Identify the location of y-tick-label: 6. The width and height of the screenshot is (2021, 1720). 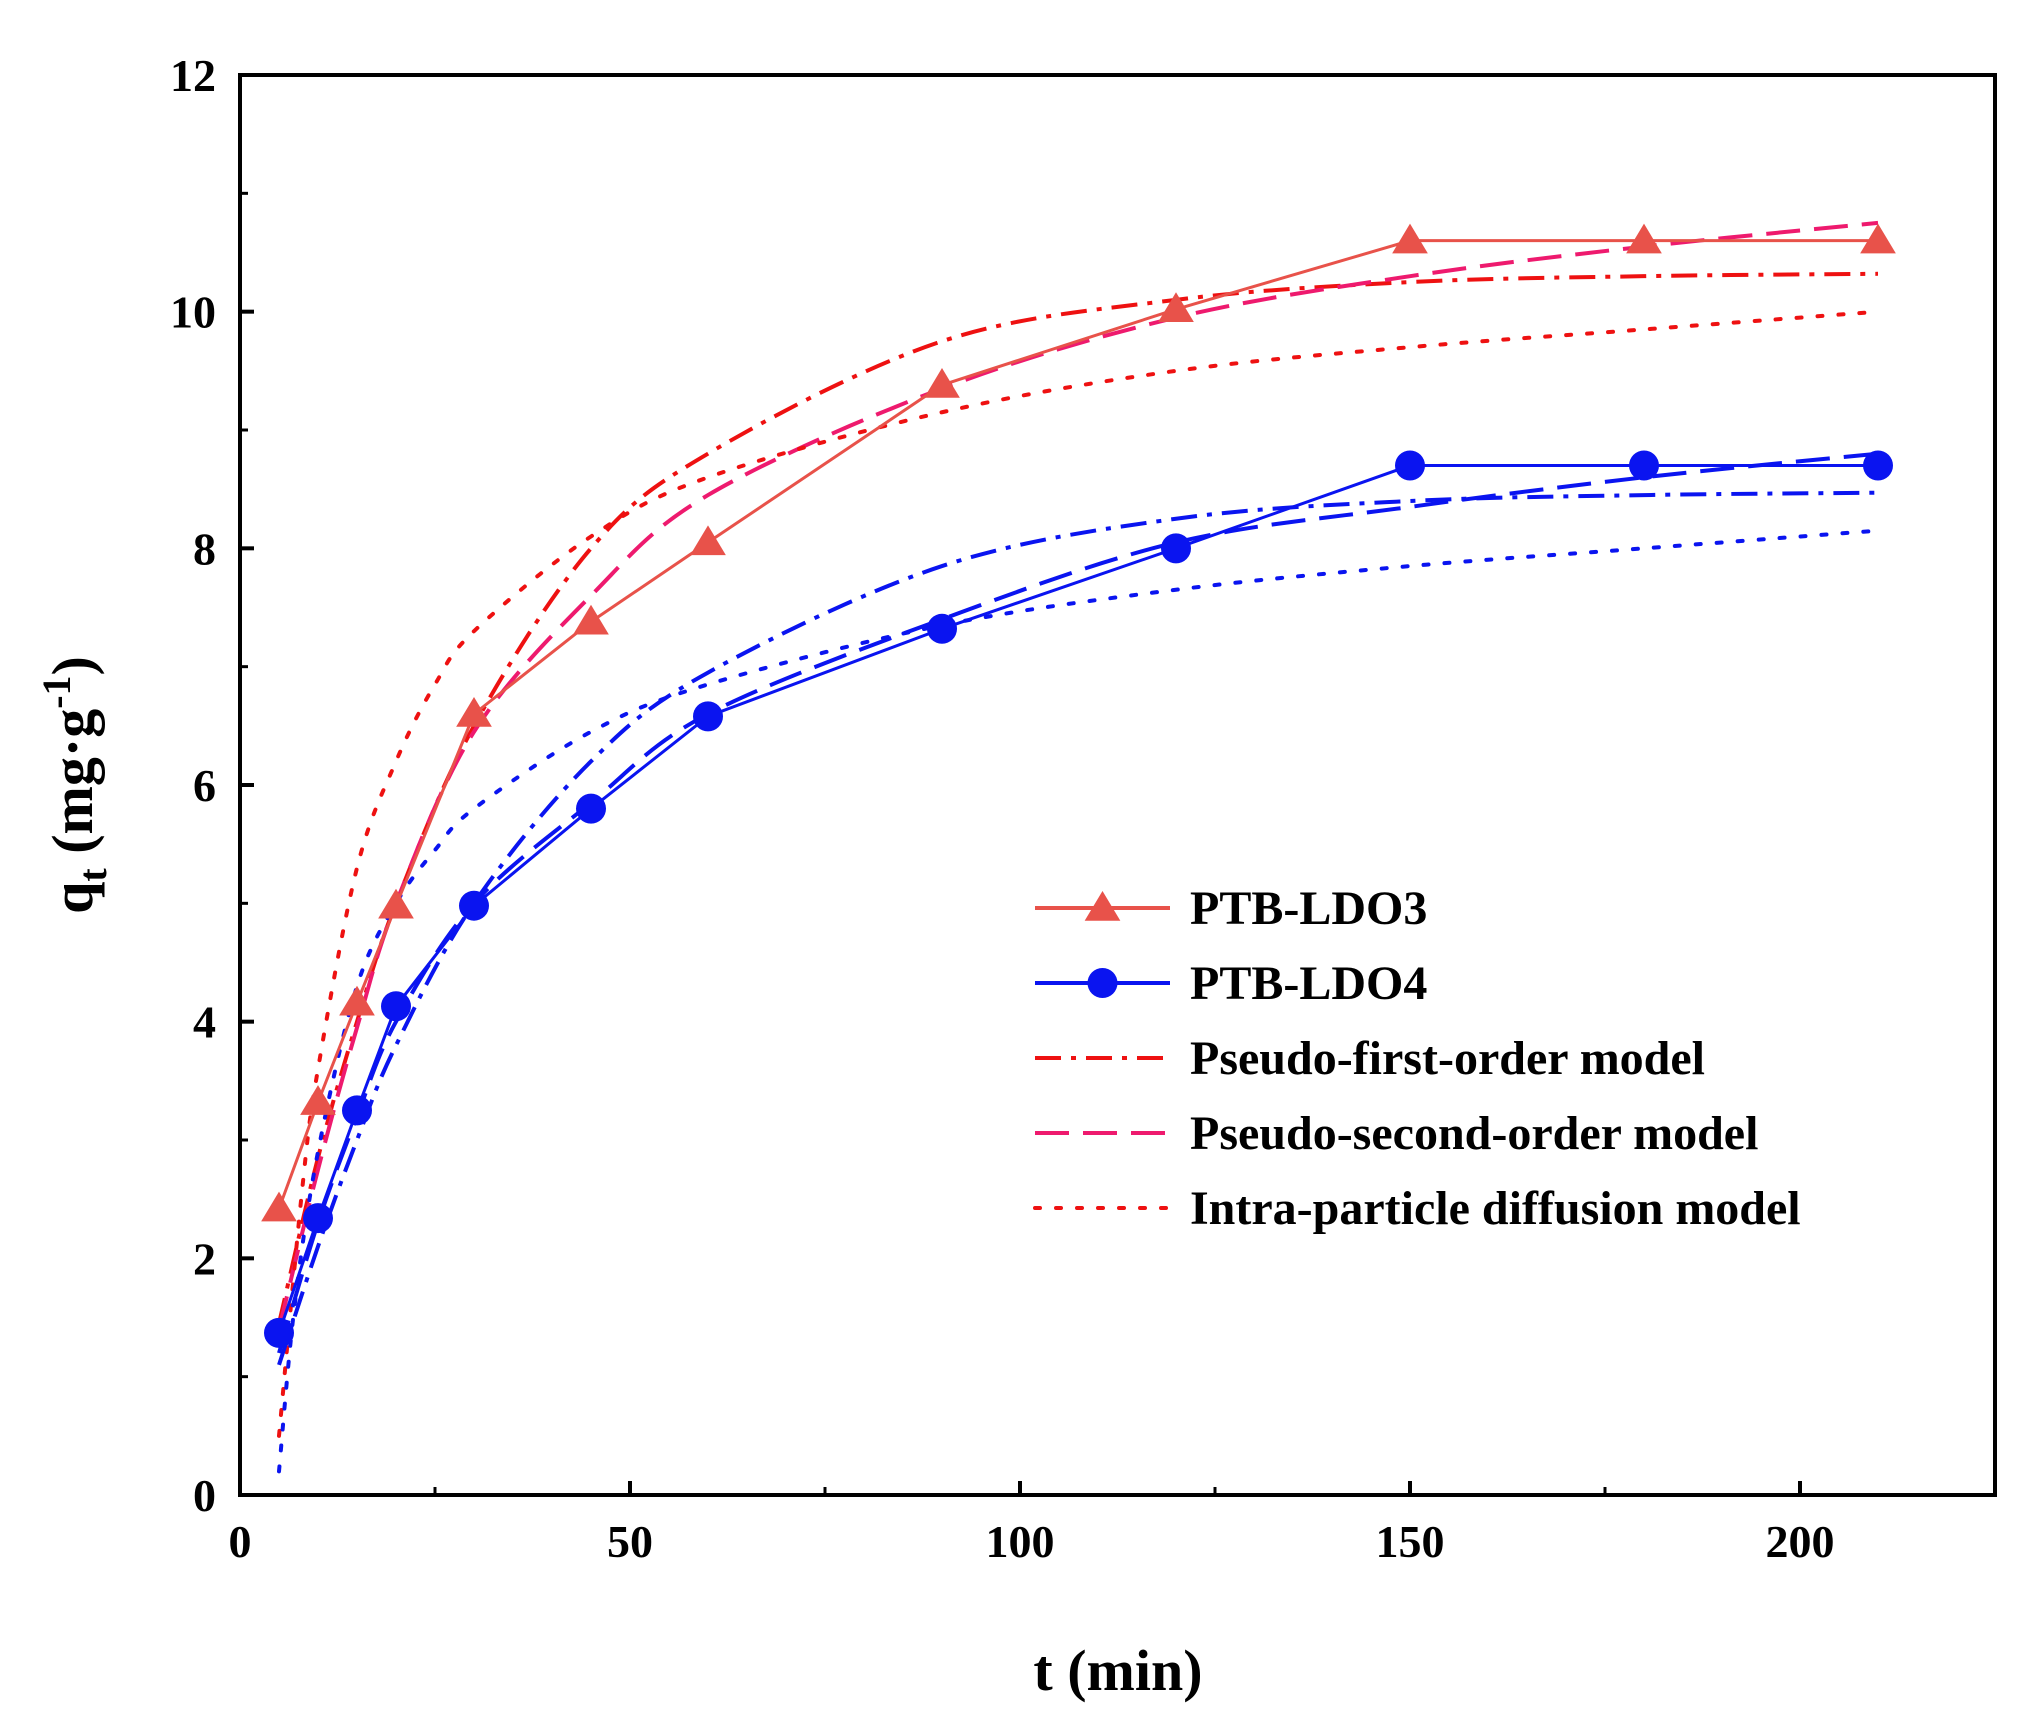
(204, 785).